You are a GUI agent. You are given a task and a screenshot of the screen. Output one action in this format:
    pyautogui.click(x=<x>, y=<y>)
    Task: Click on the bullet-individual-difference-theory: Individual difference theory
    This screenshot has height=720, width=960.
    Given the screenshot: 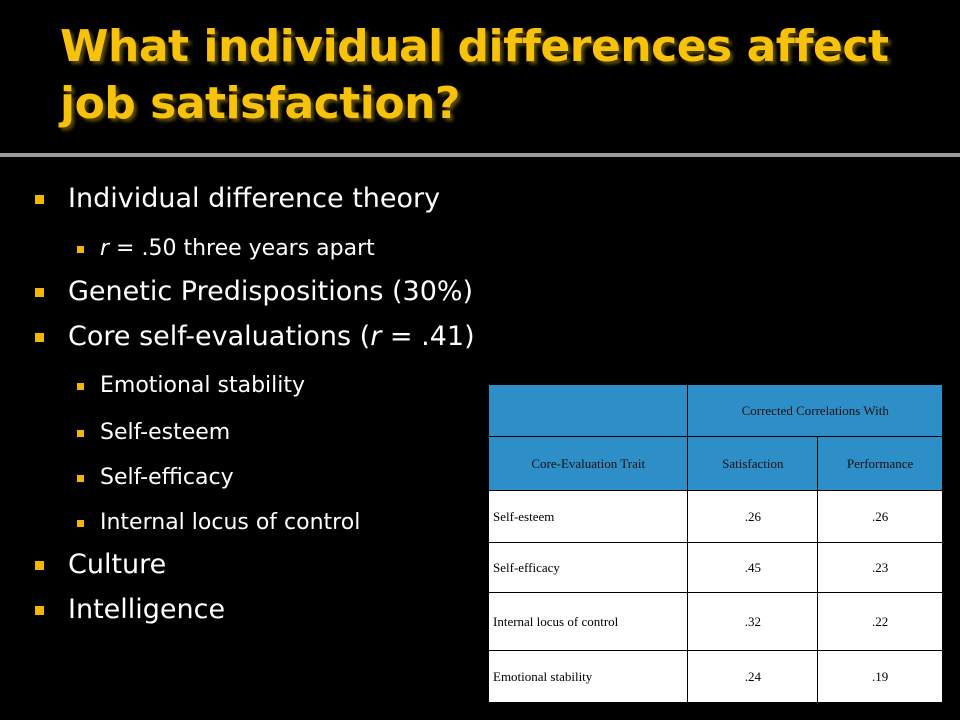 What is the action you would take?
    pyautogui.click(x=238, y=198)
    